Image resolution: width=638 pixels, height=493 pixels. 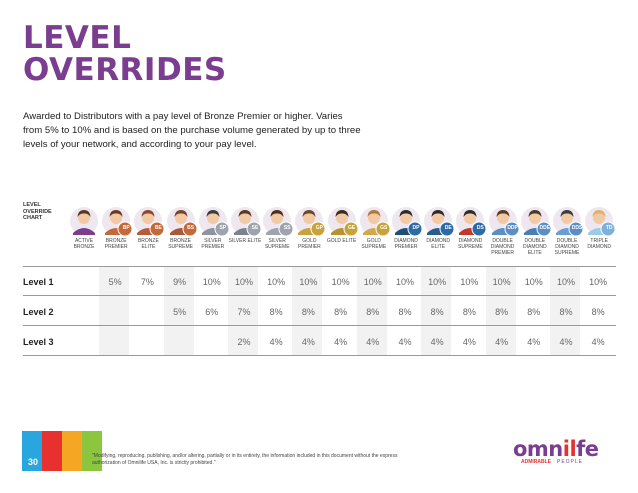 I want to click on rank-name: GOLD ELITE, so click(x=341, y=241).